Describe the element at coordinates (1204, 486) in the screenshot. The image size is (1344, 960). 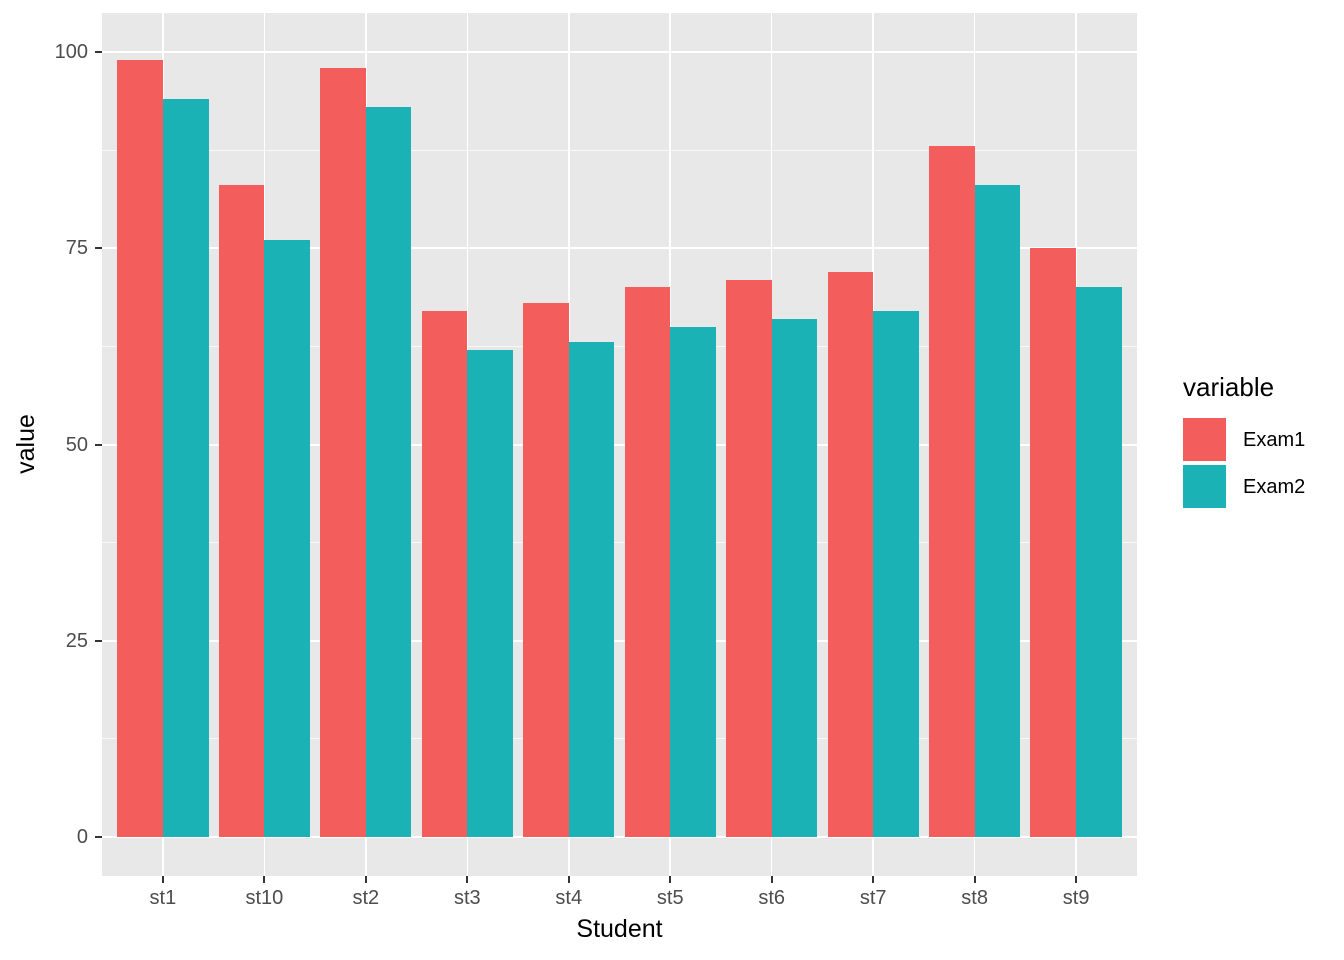
I see `legend-swatch-Exam2` at that location.